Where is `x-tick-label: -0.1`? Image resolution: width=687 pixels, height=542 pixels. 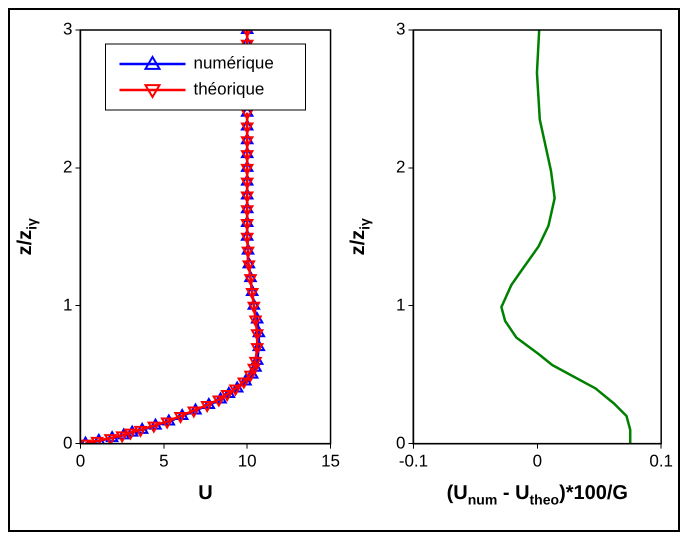
x-tick-label: -0.1 is located at coordinates (413, 460).